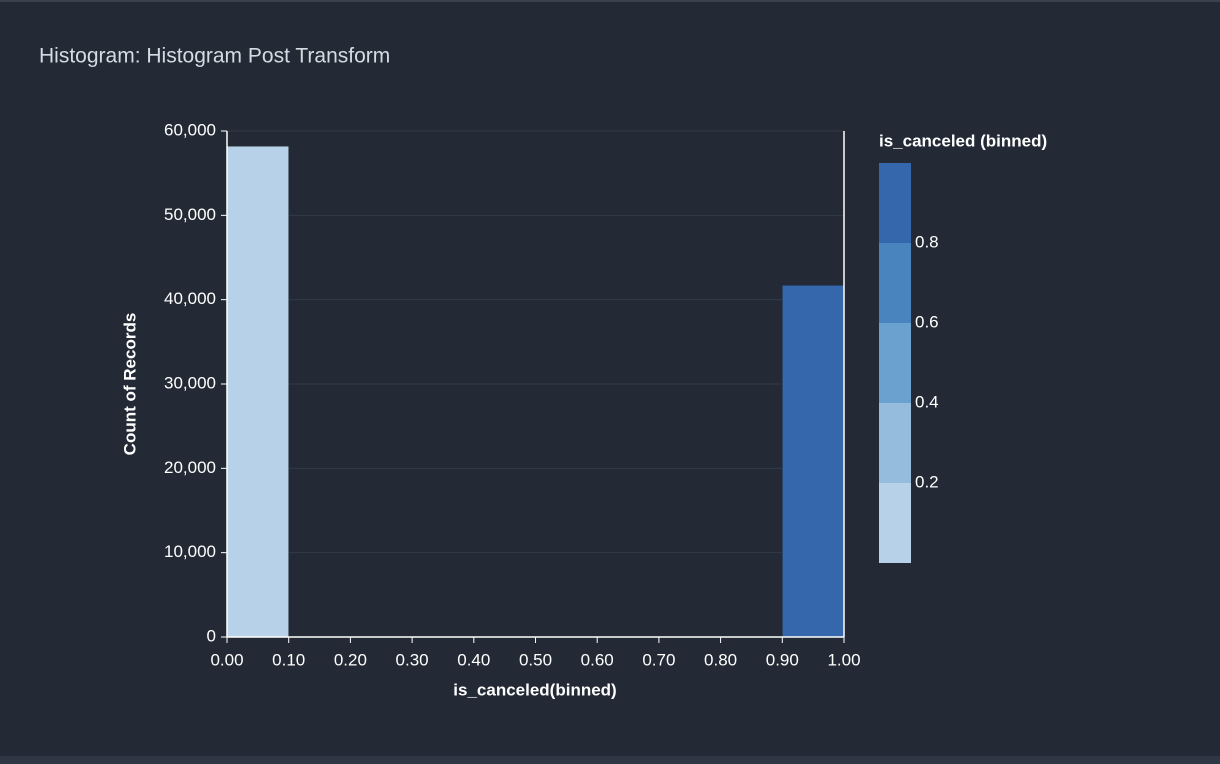 Image resolution: width=1220 pixels, height=764 pixels. Describe the element at coordinates (927, 481) in the screenshot. I see `legend-tick-label: 0.2` at that location.